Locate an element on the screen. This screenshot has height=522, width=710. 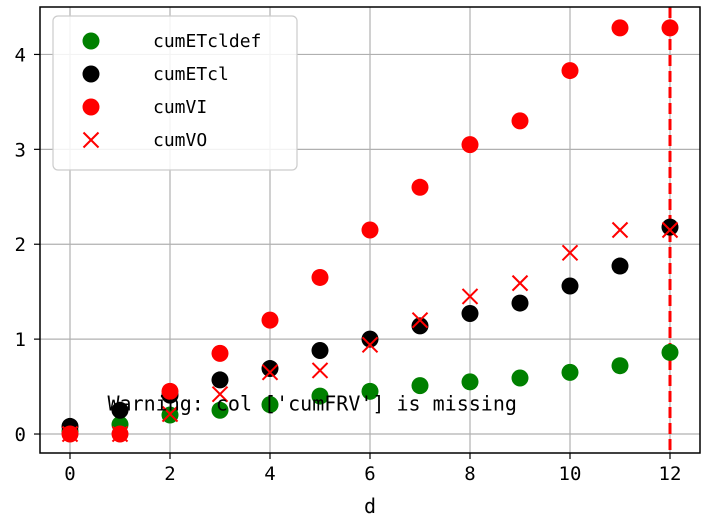
legend-label: cumVO is located at coordinates (180, 140).